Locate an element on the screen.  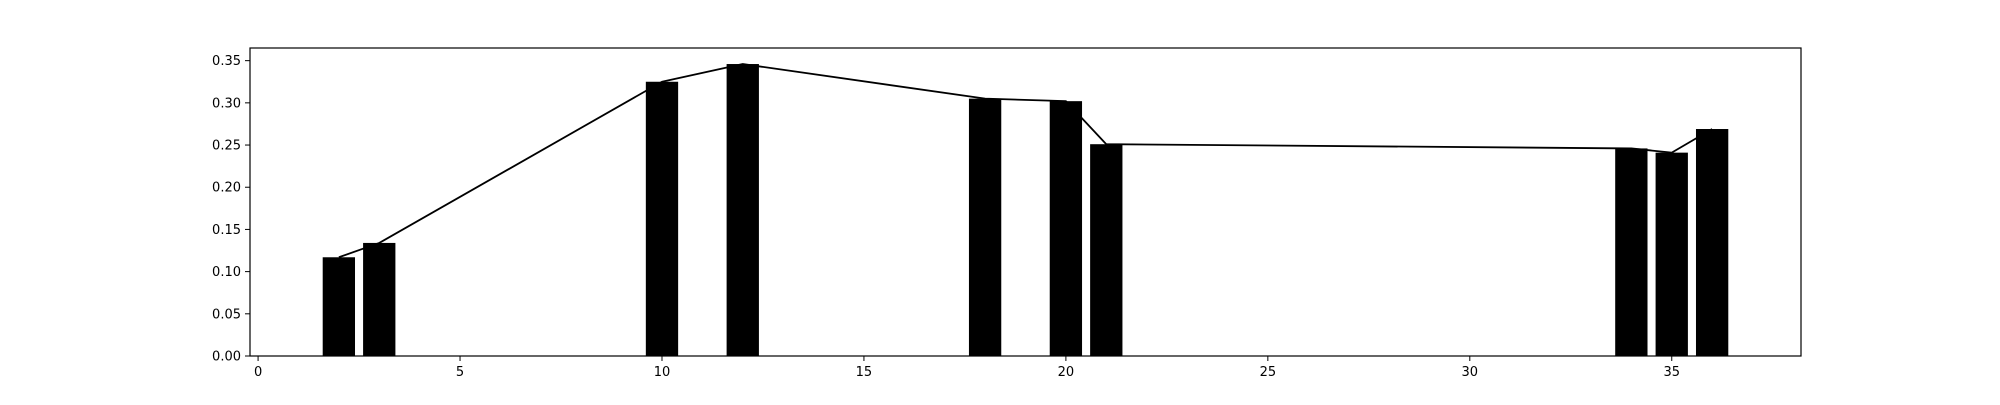
y-tick-label-3: 0.15 is located at coordinates (226, 230).